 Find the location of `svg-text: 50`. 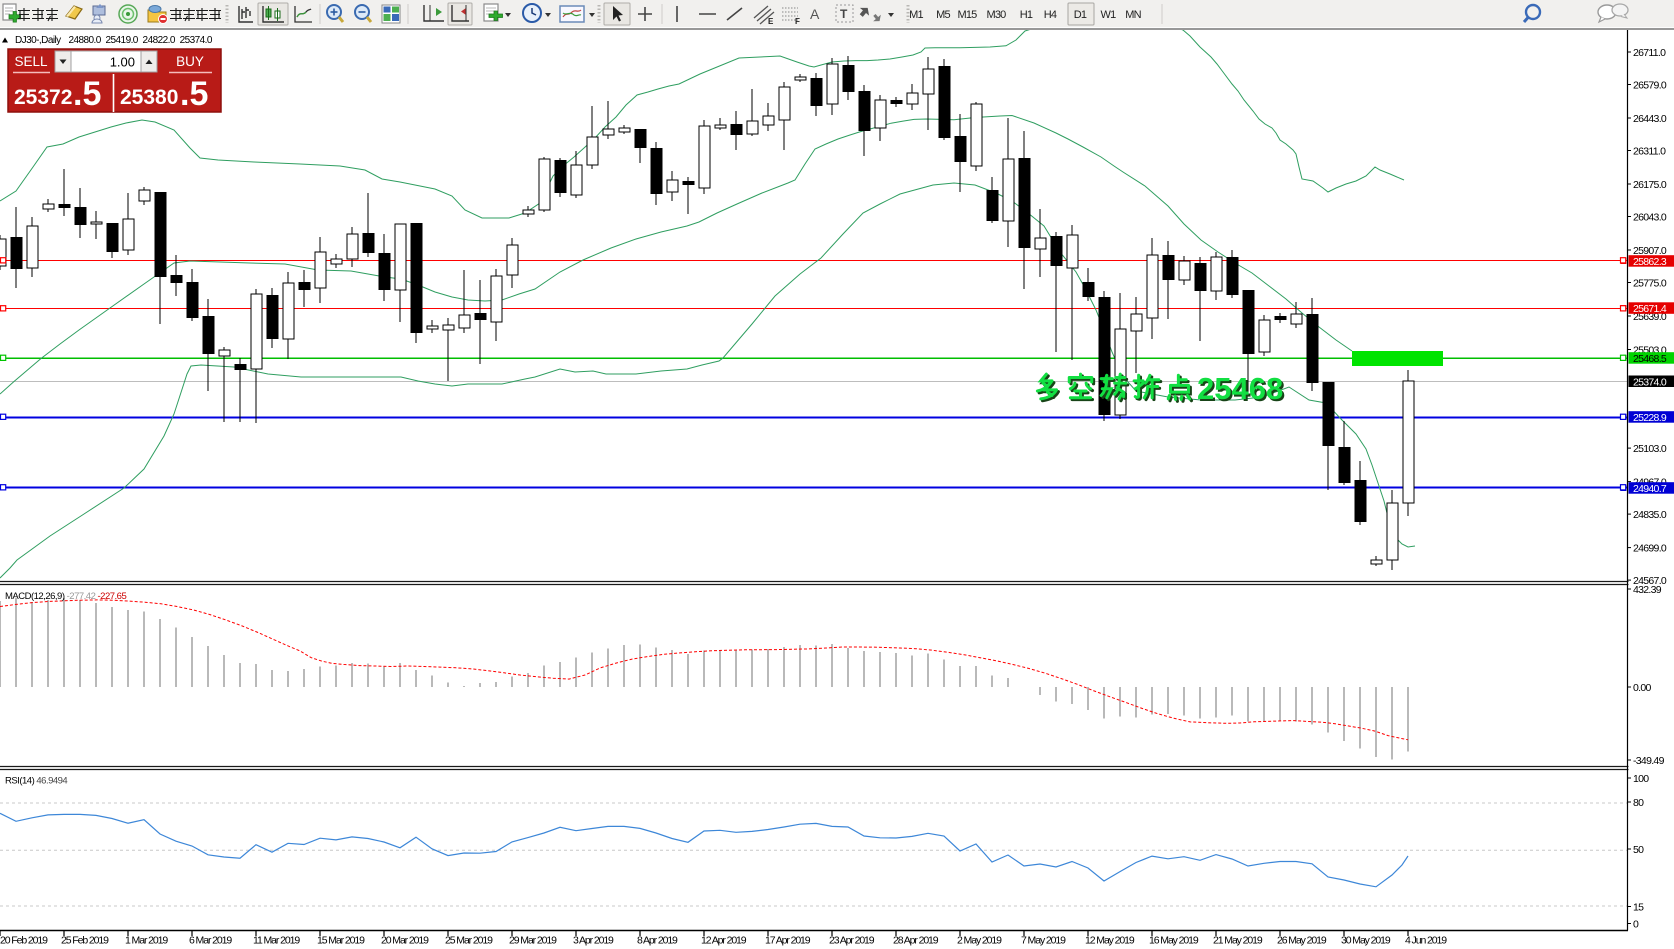

svg-text: 50 is located at coordinates (1638, 850).